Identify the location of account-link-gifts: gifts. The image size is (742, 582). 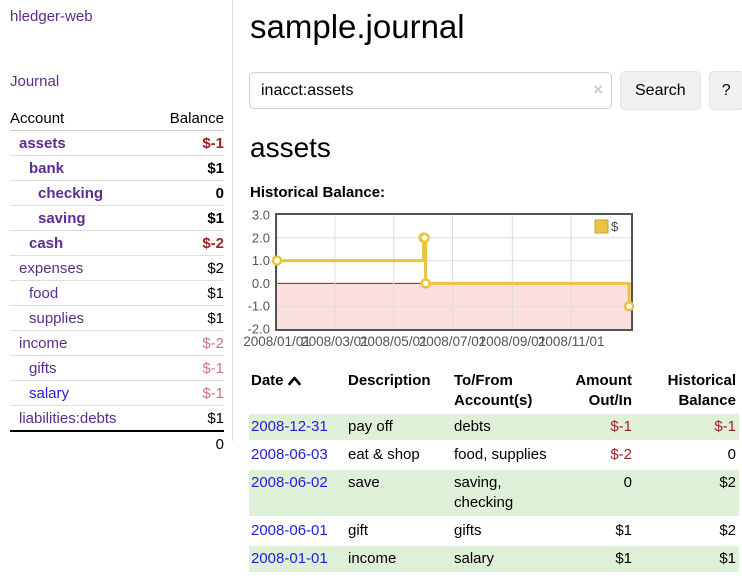
(43, 368).